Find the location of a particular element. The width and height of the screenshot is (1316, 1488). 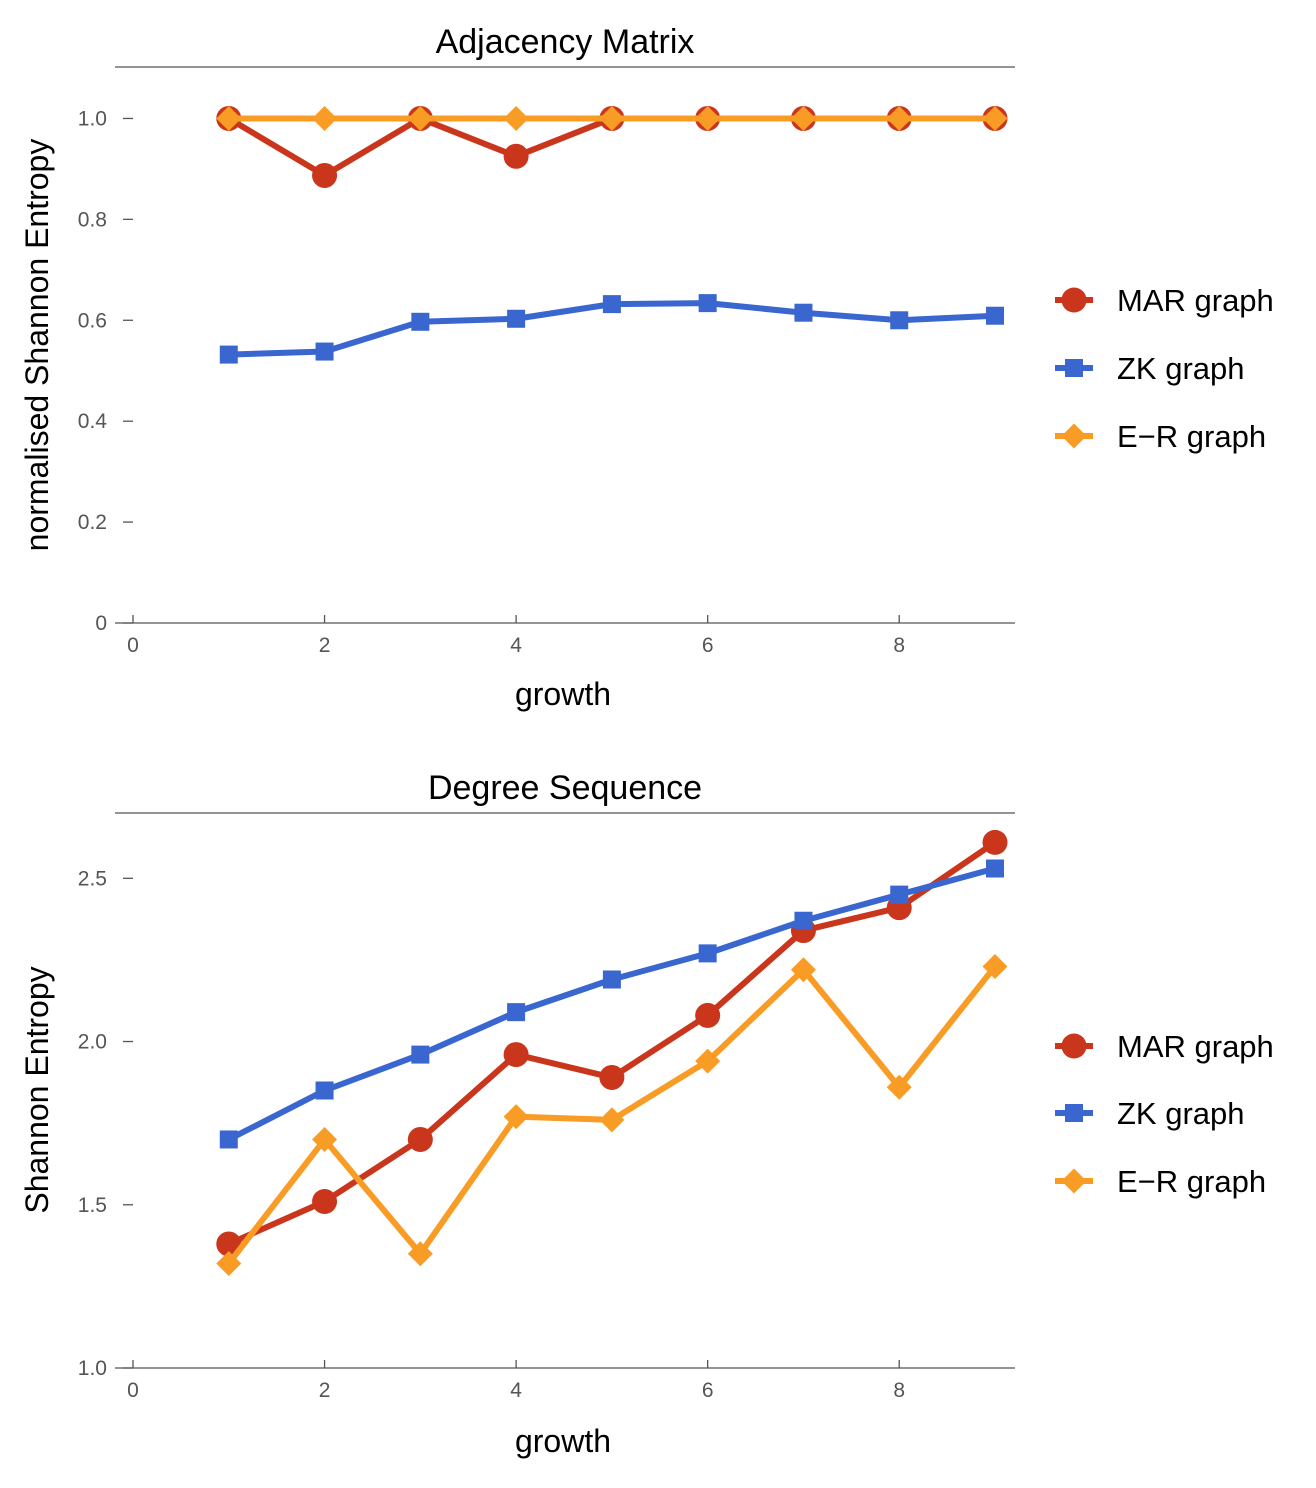

y-tick-label: 0 is located at coordinates (101, 623).